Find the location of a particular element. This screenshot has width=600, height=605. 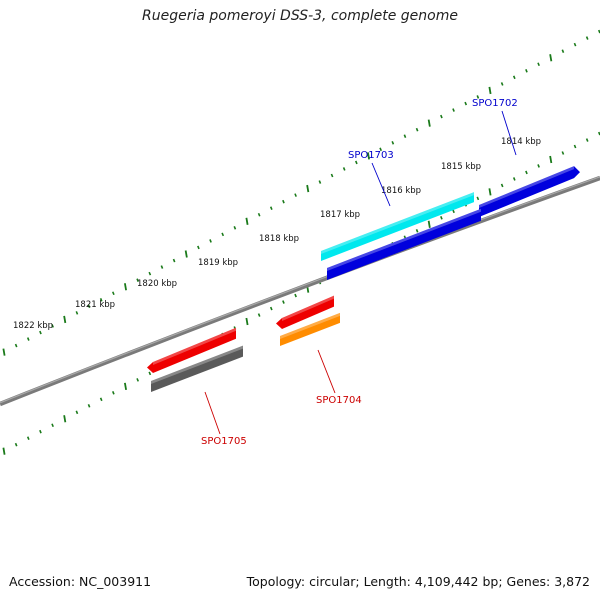

feature-spo1704-body is located at coordinates (310, 329).